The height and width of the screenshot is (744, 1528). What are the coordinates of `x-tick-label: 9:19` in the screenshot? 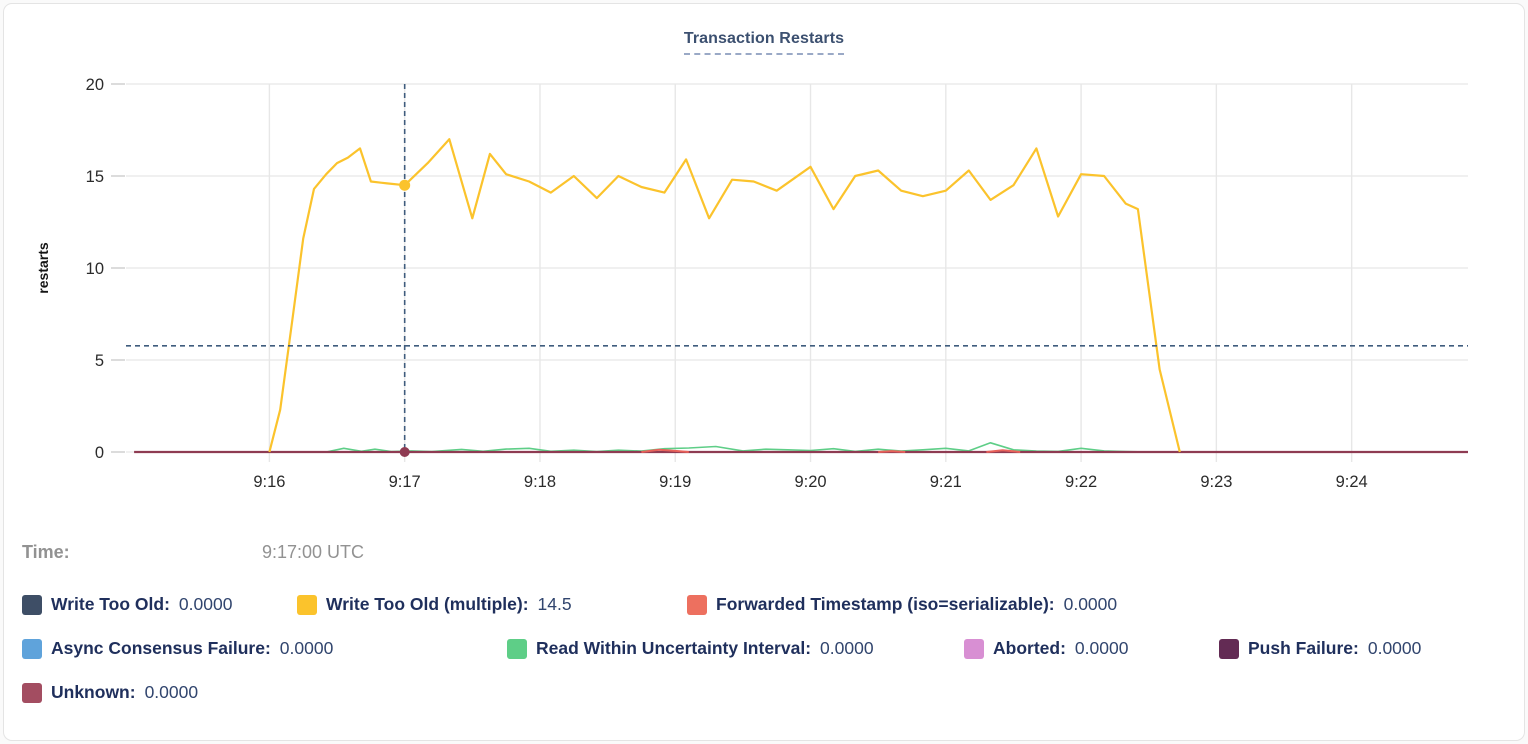 It's located at (675, 482).